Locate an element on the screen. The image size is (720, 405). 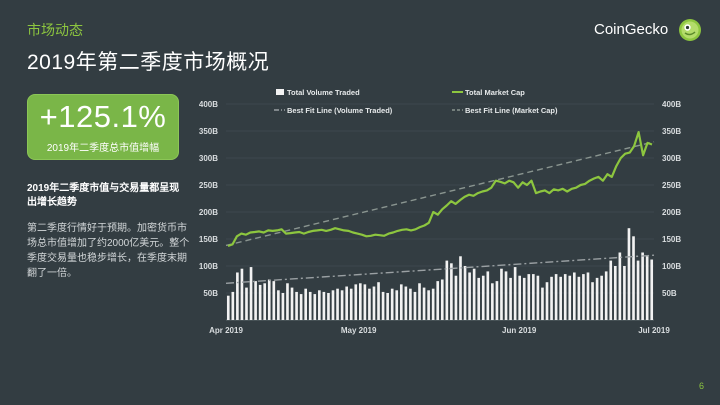
y-tick-label-left: 250B is located at coordinates (208, 185).